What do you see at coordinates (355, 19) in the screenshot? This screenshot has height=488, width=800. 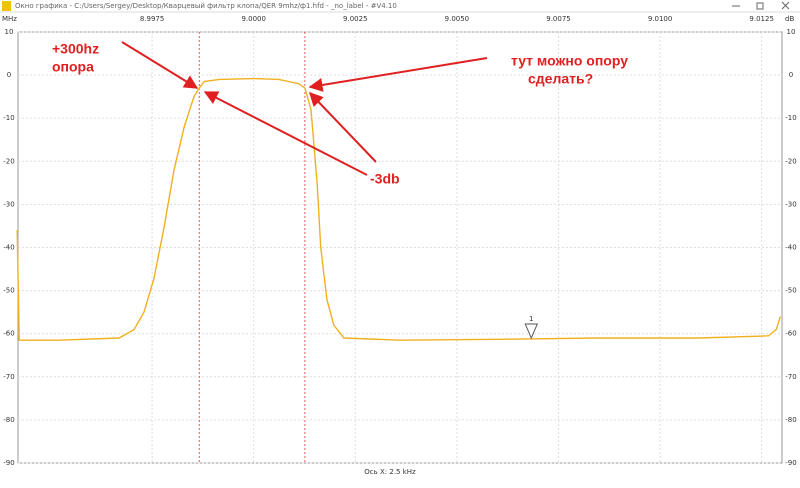 I see `x-tick-label: 9.0025` at bounding box center [355, 19].